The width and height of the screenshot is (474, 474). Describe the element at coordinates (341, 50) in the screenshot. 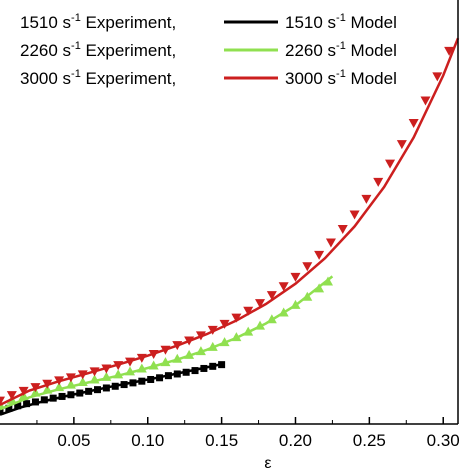

I see `legend-model-label: 2260 s-1 Model` at that location.